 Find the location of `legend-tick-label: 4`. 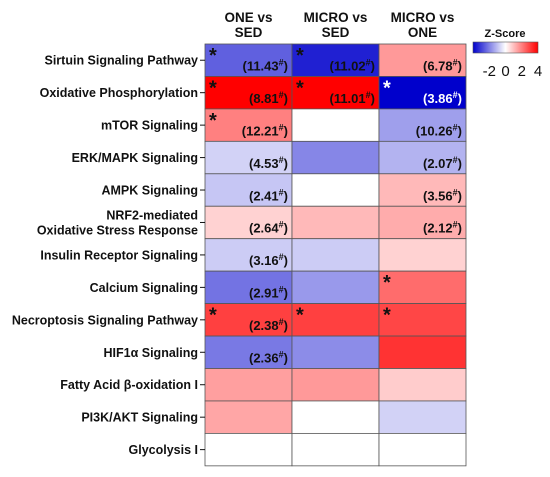

legend-tick-label: 4 is located at coordinates (538, 71).